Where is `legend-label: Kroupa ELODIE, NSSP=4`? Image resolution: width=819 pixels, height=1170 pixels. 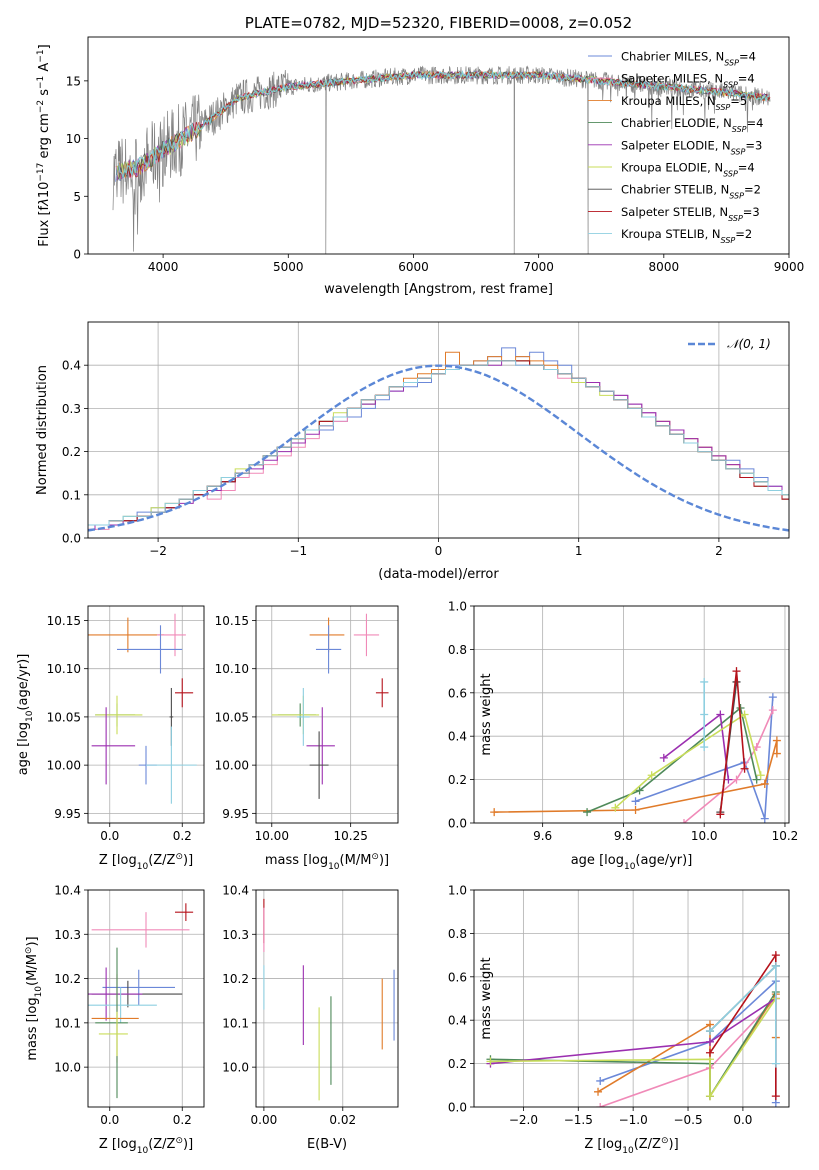 legend-label: Kroupa ELODIE, NSSP=4 is located at coordinates (688, 170).